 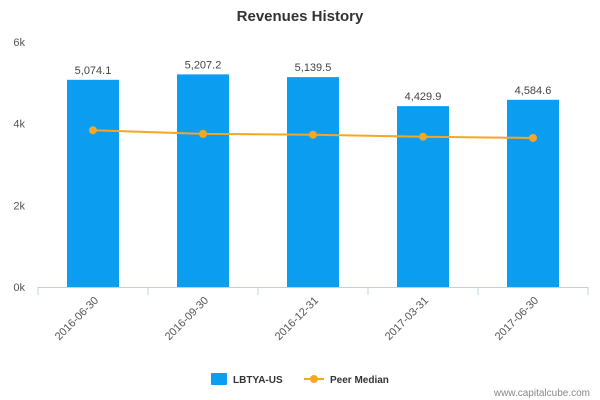 I want to click on x-tick-label: 2017-06-30, so click(x=517, y=319).